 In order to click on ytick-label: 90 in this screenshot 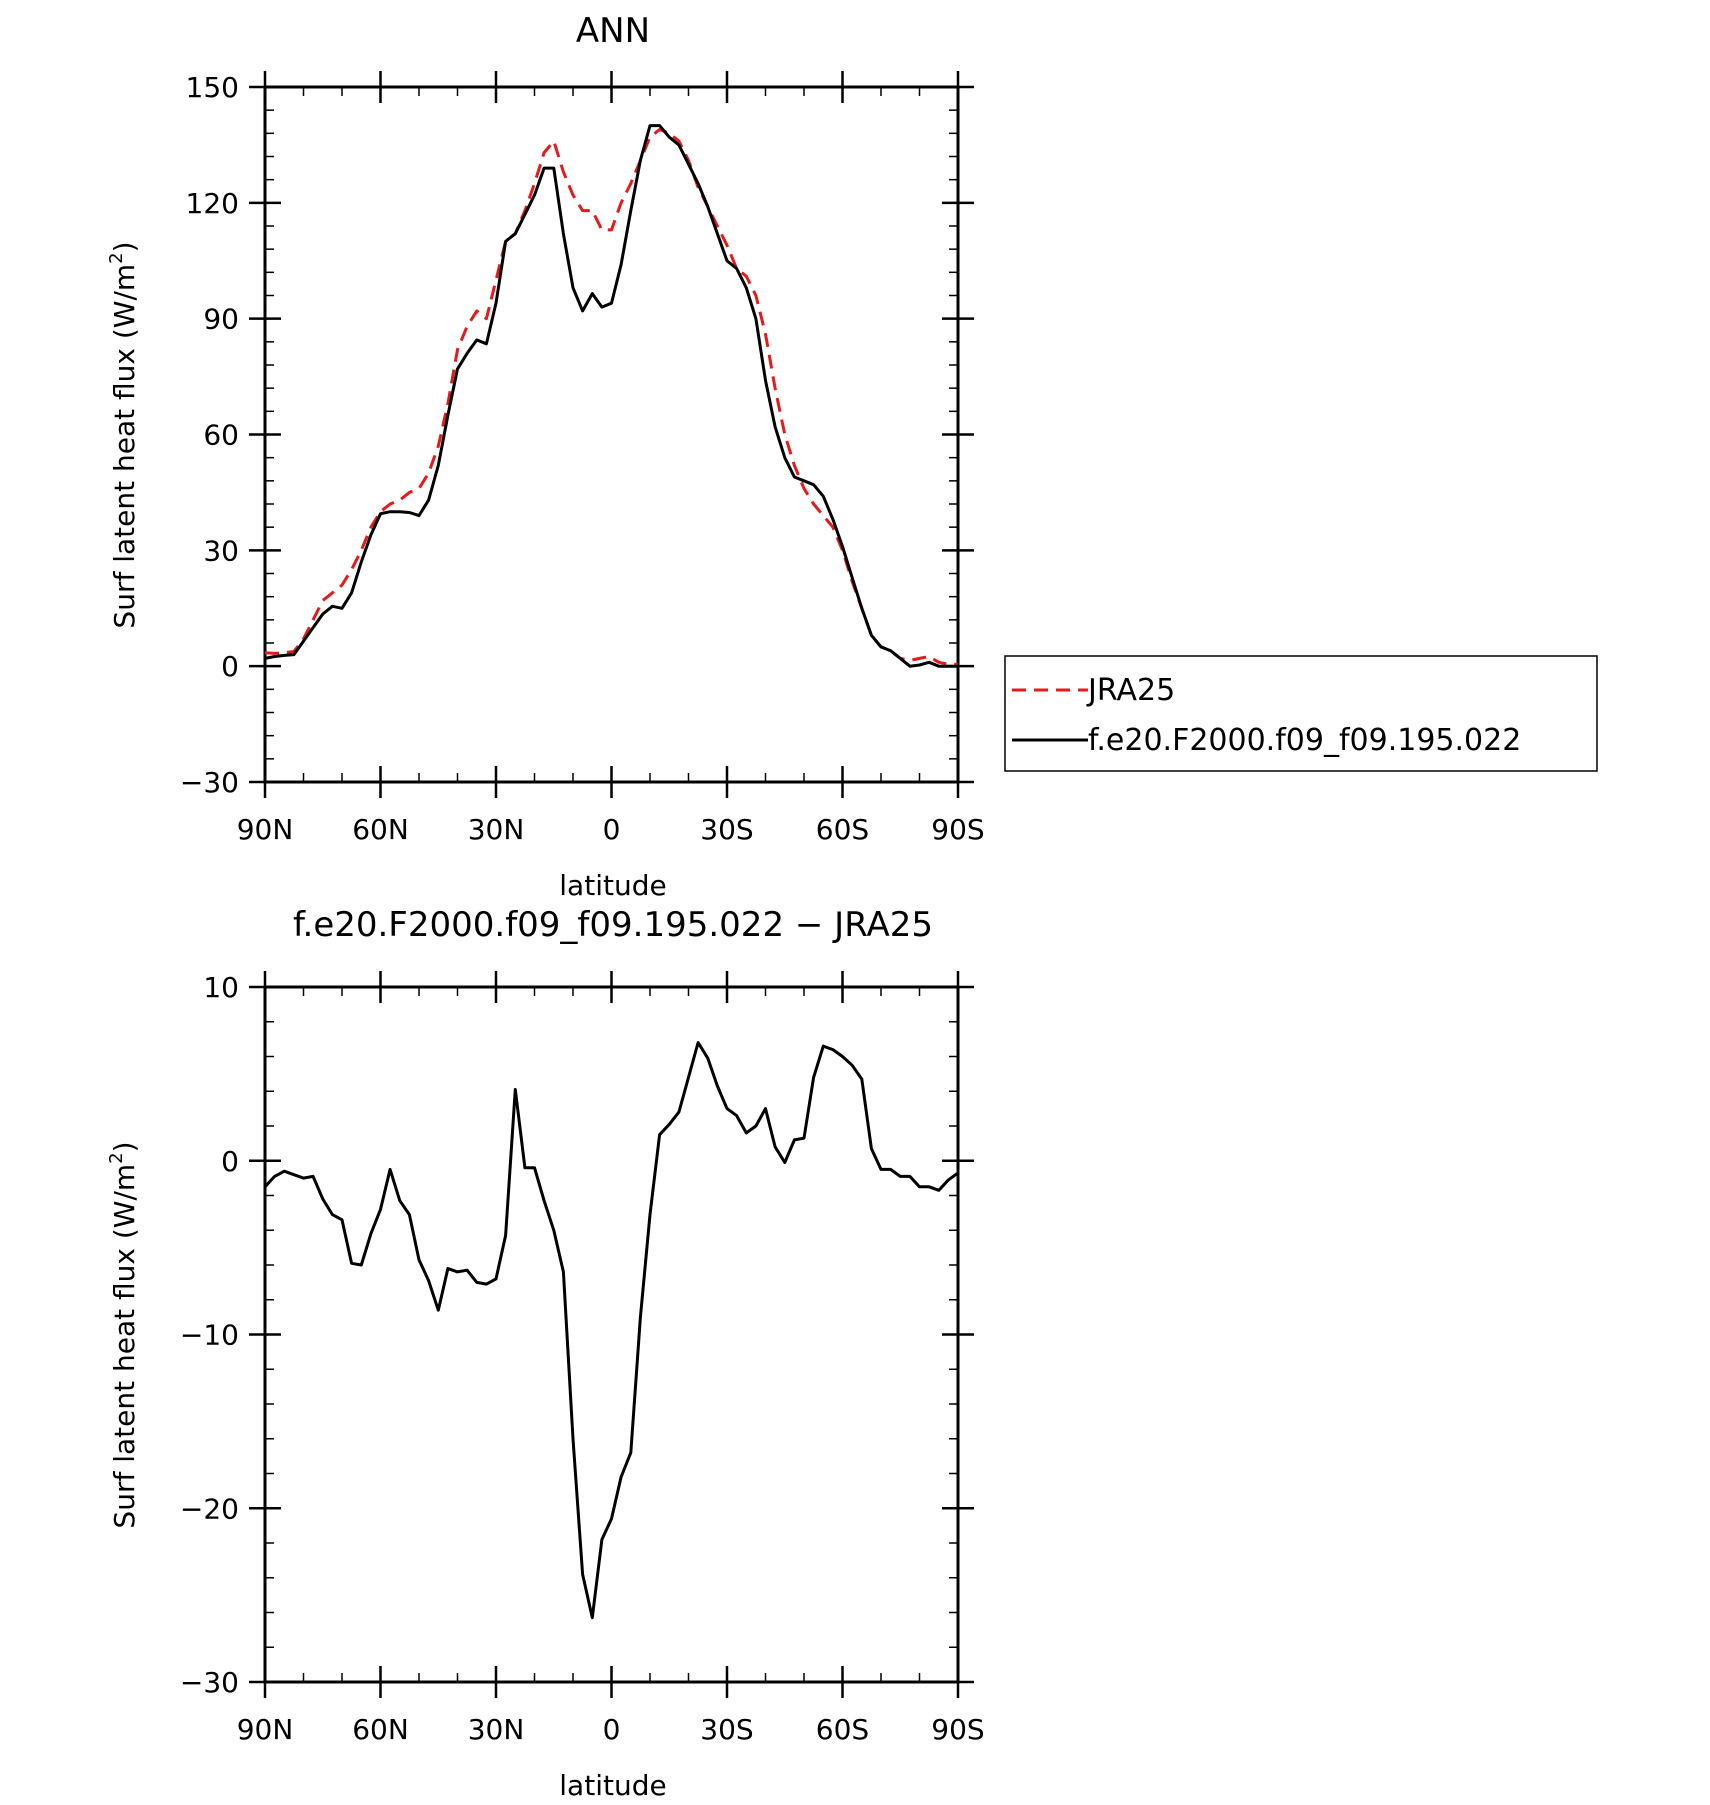, I will do `click(221, 319)`.